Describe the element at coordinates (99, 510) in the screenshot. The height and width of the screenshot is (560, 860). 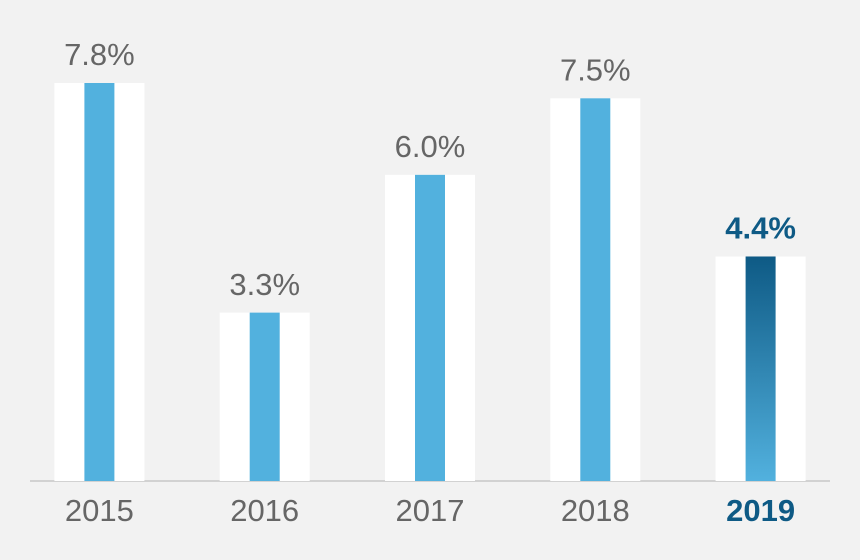
I see `x-tick-label: 2015` at that location.